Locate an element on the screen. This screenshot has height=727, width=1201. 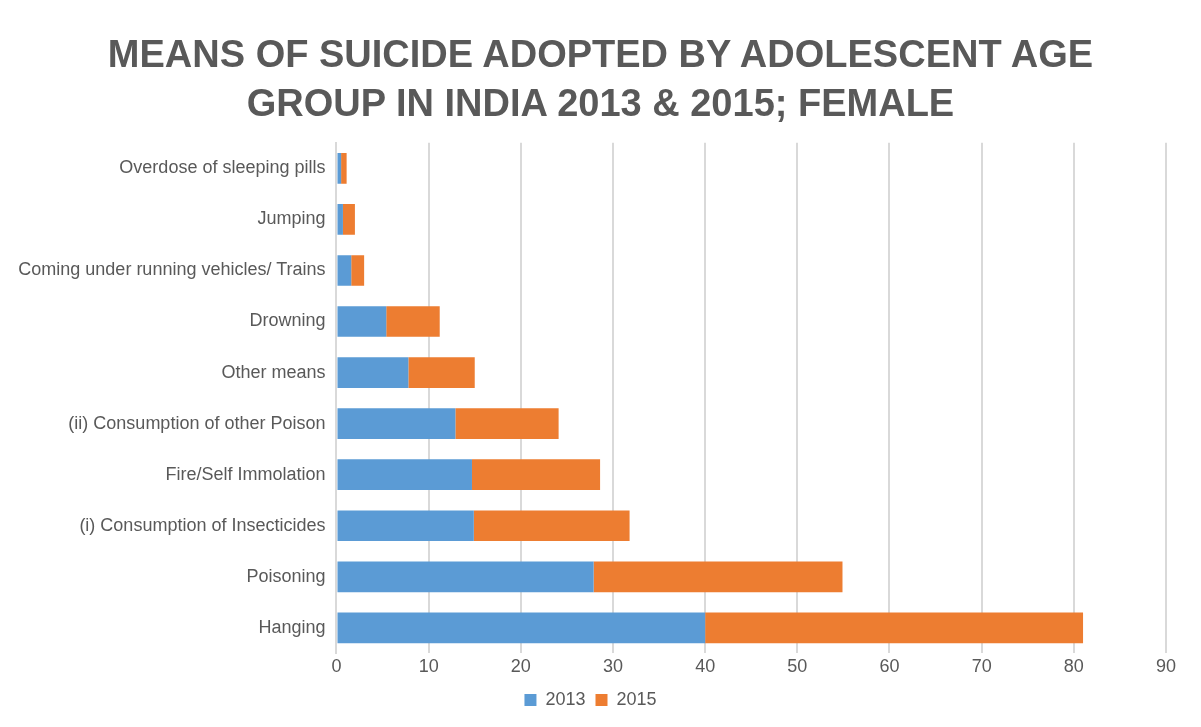
y-tick-label: Coming under running vehicles/ Trains is located at coordinates (172, 269).